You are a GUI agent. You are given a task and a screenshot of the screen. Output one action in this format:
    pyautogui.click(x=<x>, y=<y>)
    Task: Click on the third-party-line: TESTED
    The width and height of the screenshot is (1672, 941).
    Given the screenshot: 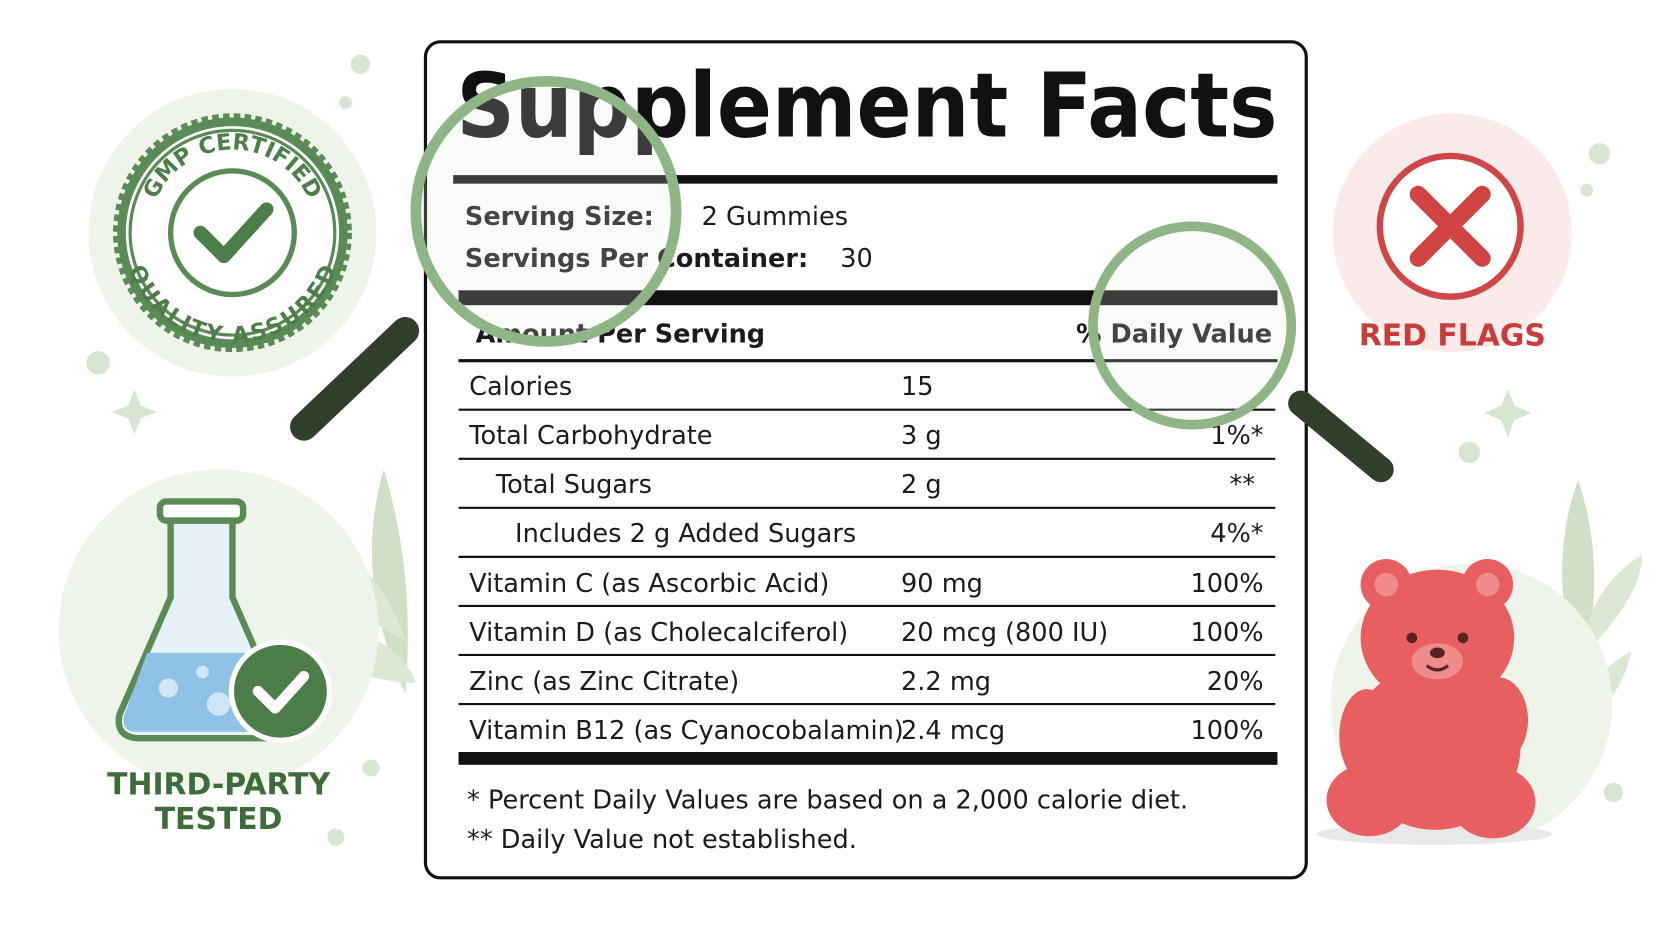 What is the action you would take?
    pyautogui.click(x=219, y=819)
    